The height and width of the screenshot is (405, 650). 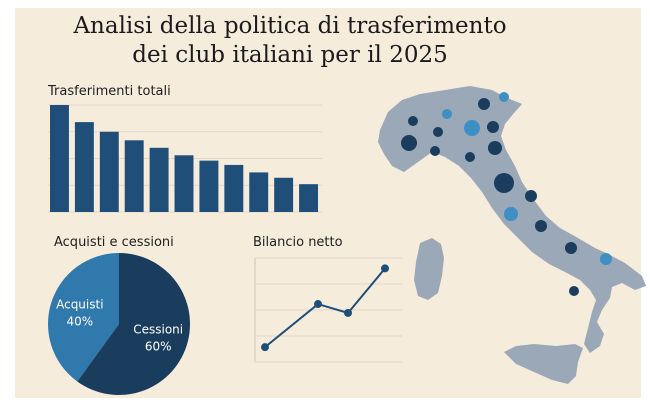 I want to click on bar-chart-title: Trasferimenti totali, so click(x=109, y=91).